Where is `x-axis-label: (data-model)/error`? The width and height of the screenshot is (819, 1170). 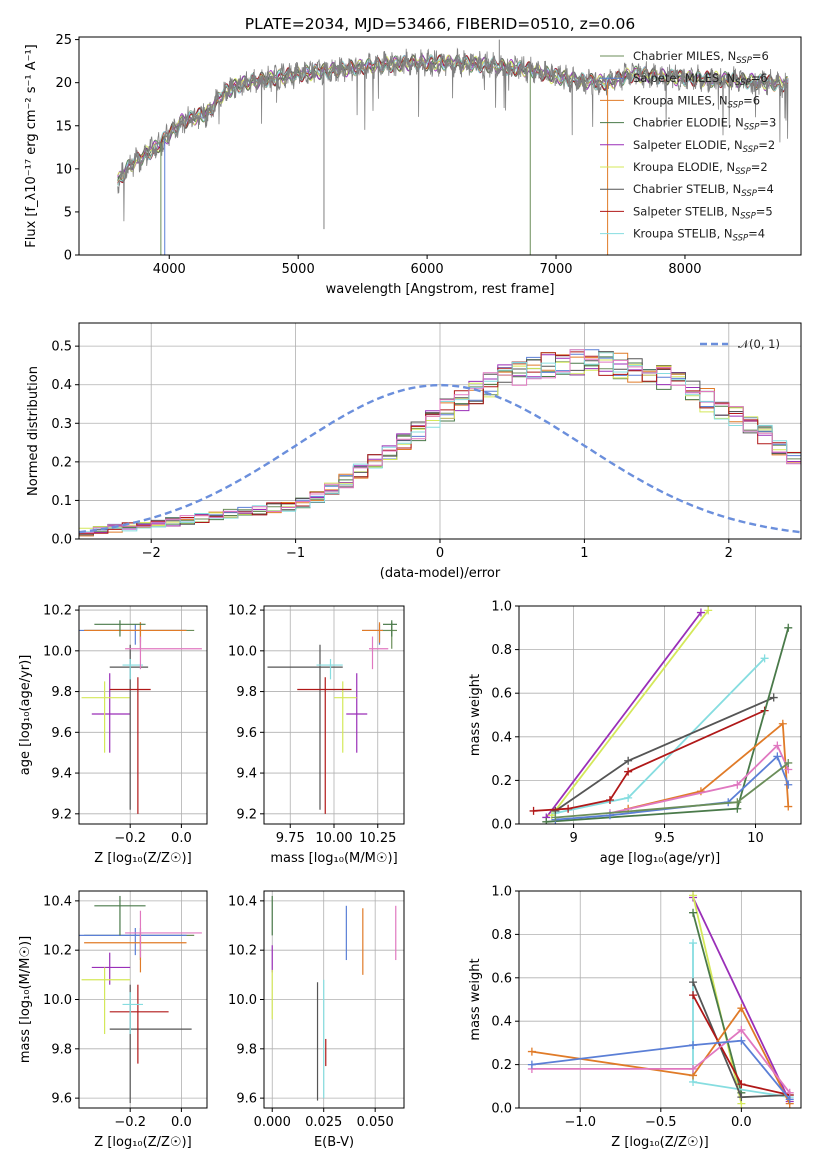
x-axis-label: (data-model)/error is located at coordinates (440, 573).